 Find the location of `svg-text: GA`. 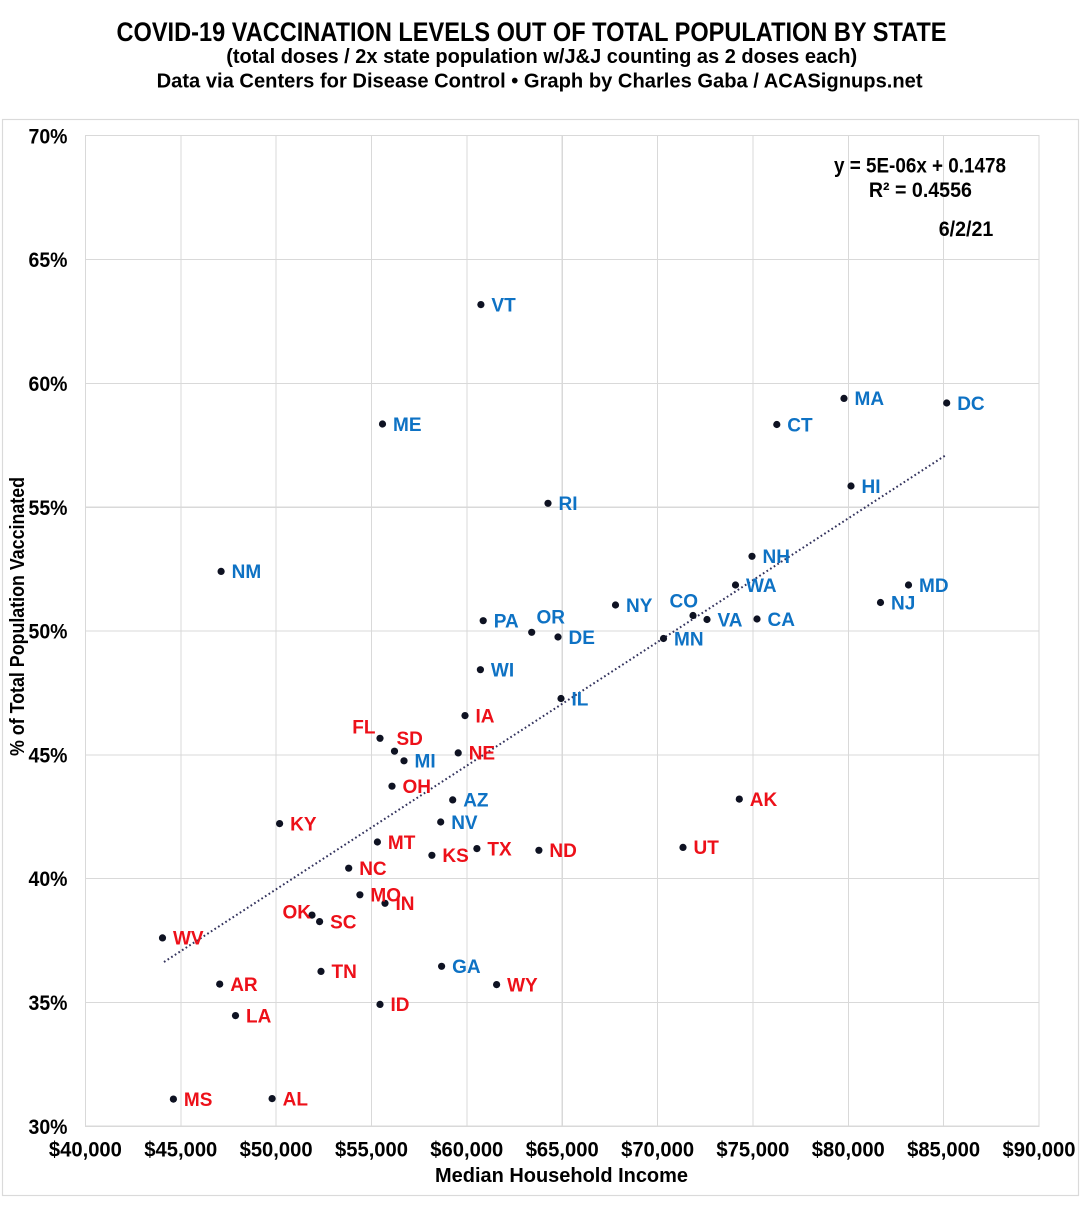

svg-text: GA is located at coordinates (466, 967).